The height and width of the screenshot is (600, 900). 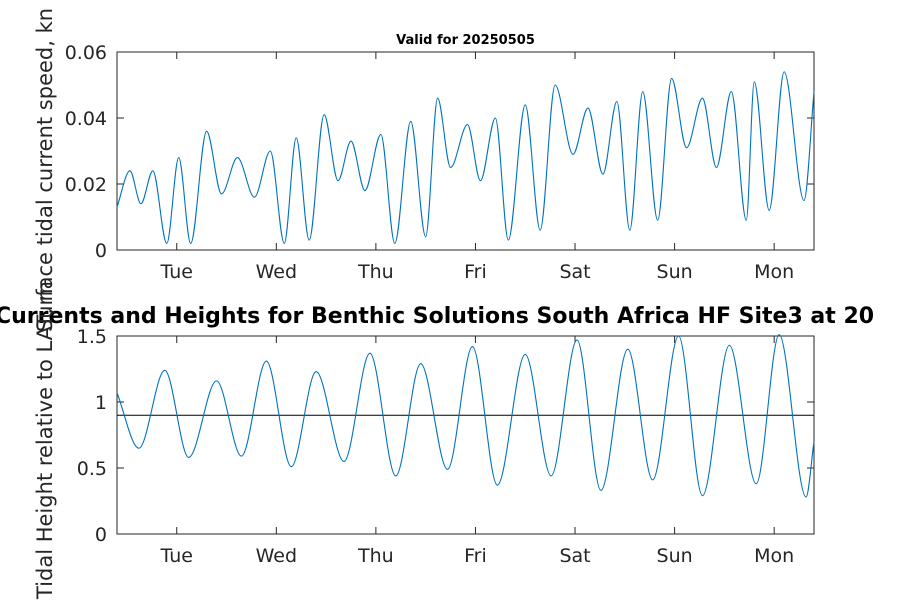 I want to click on x-tick-label-height: Tue, so click(x=176, y=556).